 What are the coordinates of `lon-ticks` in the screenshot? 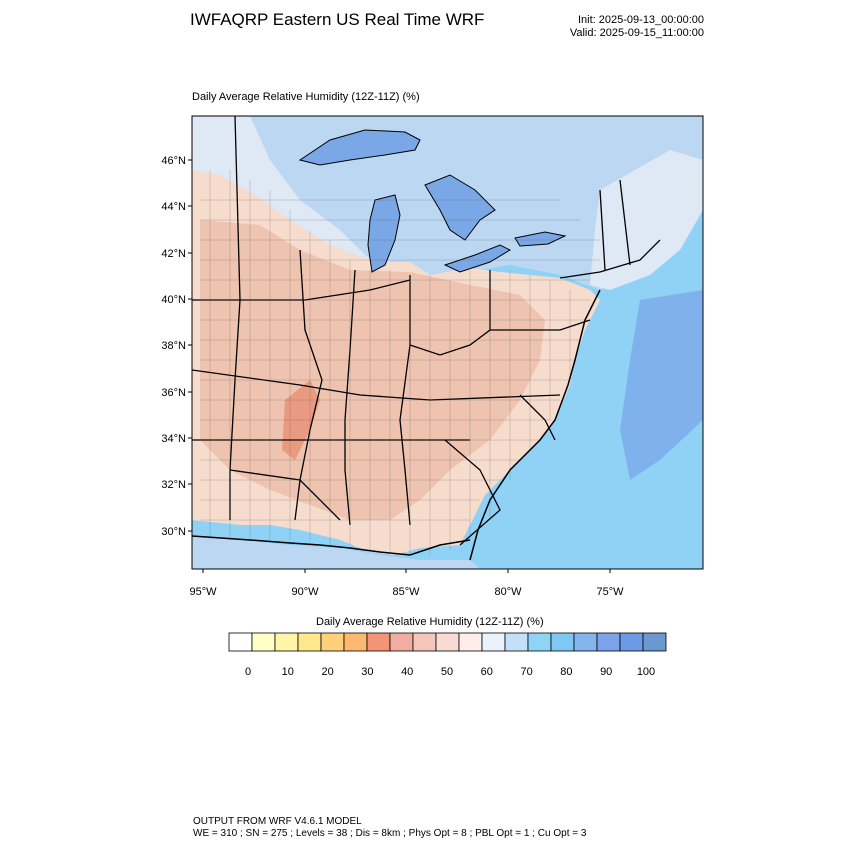 It's located at (406, 571).